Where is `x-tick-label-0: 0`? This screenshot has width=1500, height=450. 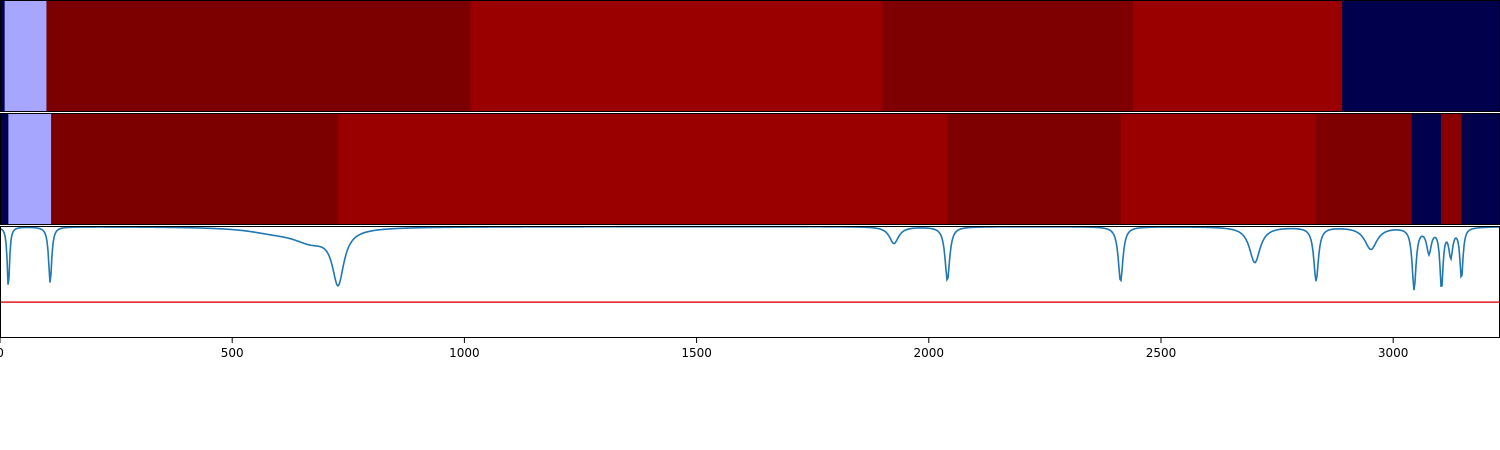 x-tick-label-0: 0 is located at coordinates (2, 353).